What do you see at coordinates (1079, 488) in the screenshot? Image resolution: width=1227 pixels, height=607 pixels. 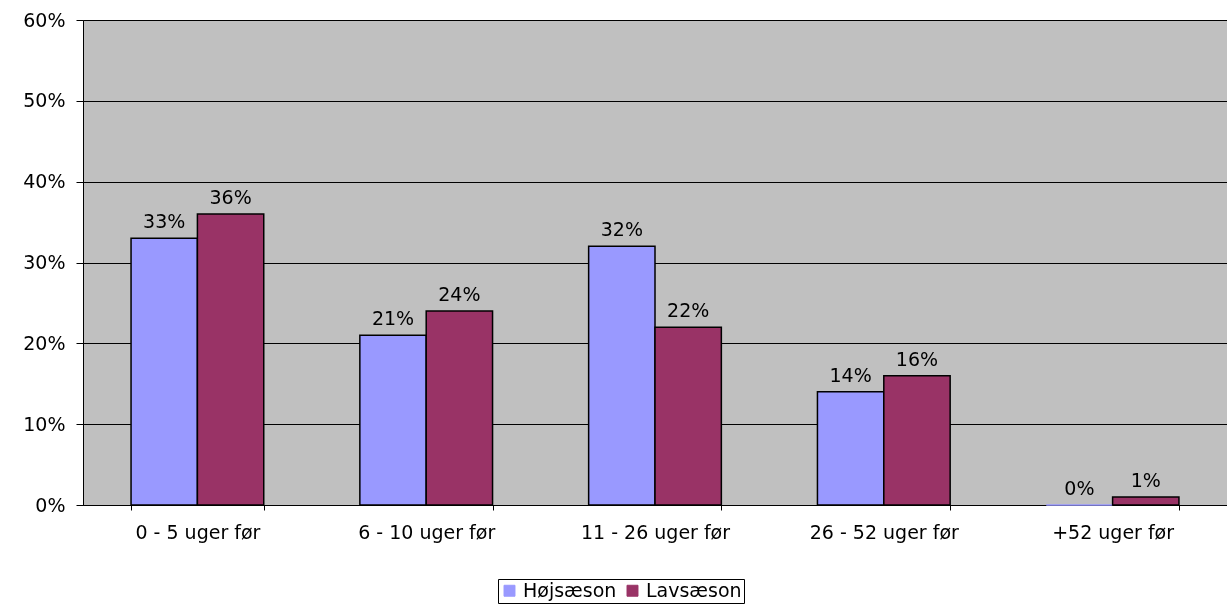 I see `data-label: 0%` at bounding box center [1079, 488].